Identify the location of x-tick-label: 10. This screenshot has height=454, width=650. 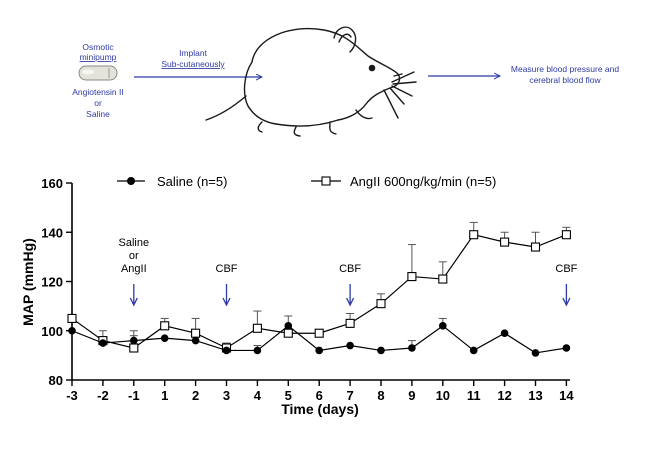
(443, 395).